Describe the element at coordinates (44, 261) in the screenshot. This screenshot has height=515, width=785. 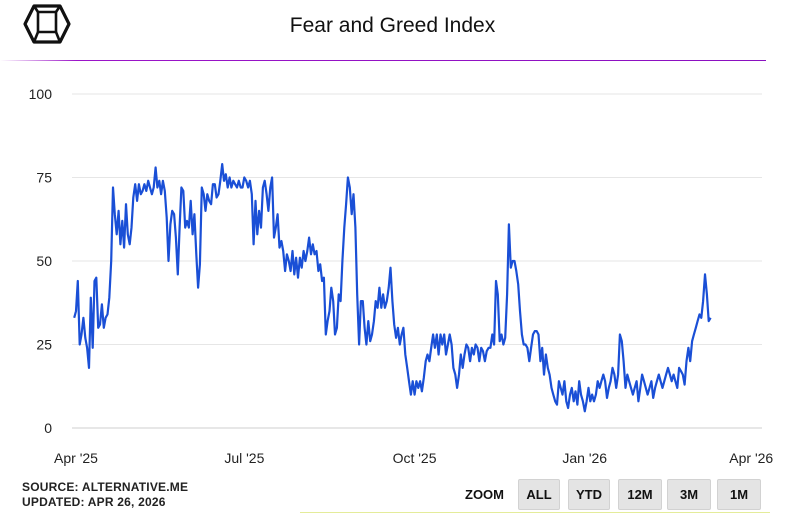
I see `y-tick-label: 50` at that location.